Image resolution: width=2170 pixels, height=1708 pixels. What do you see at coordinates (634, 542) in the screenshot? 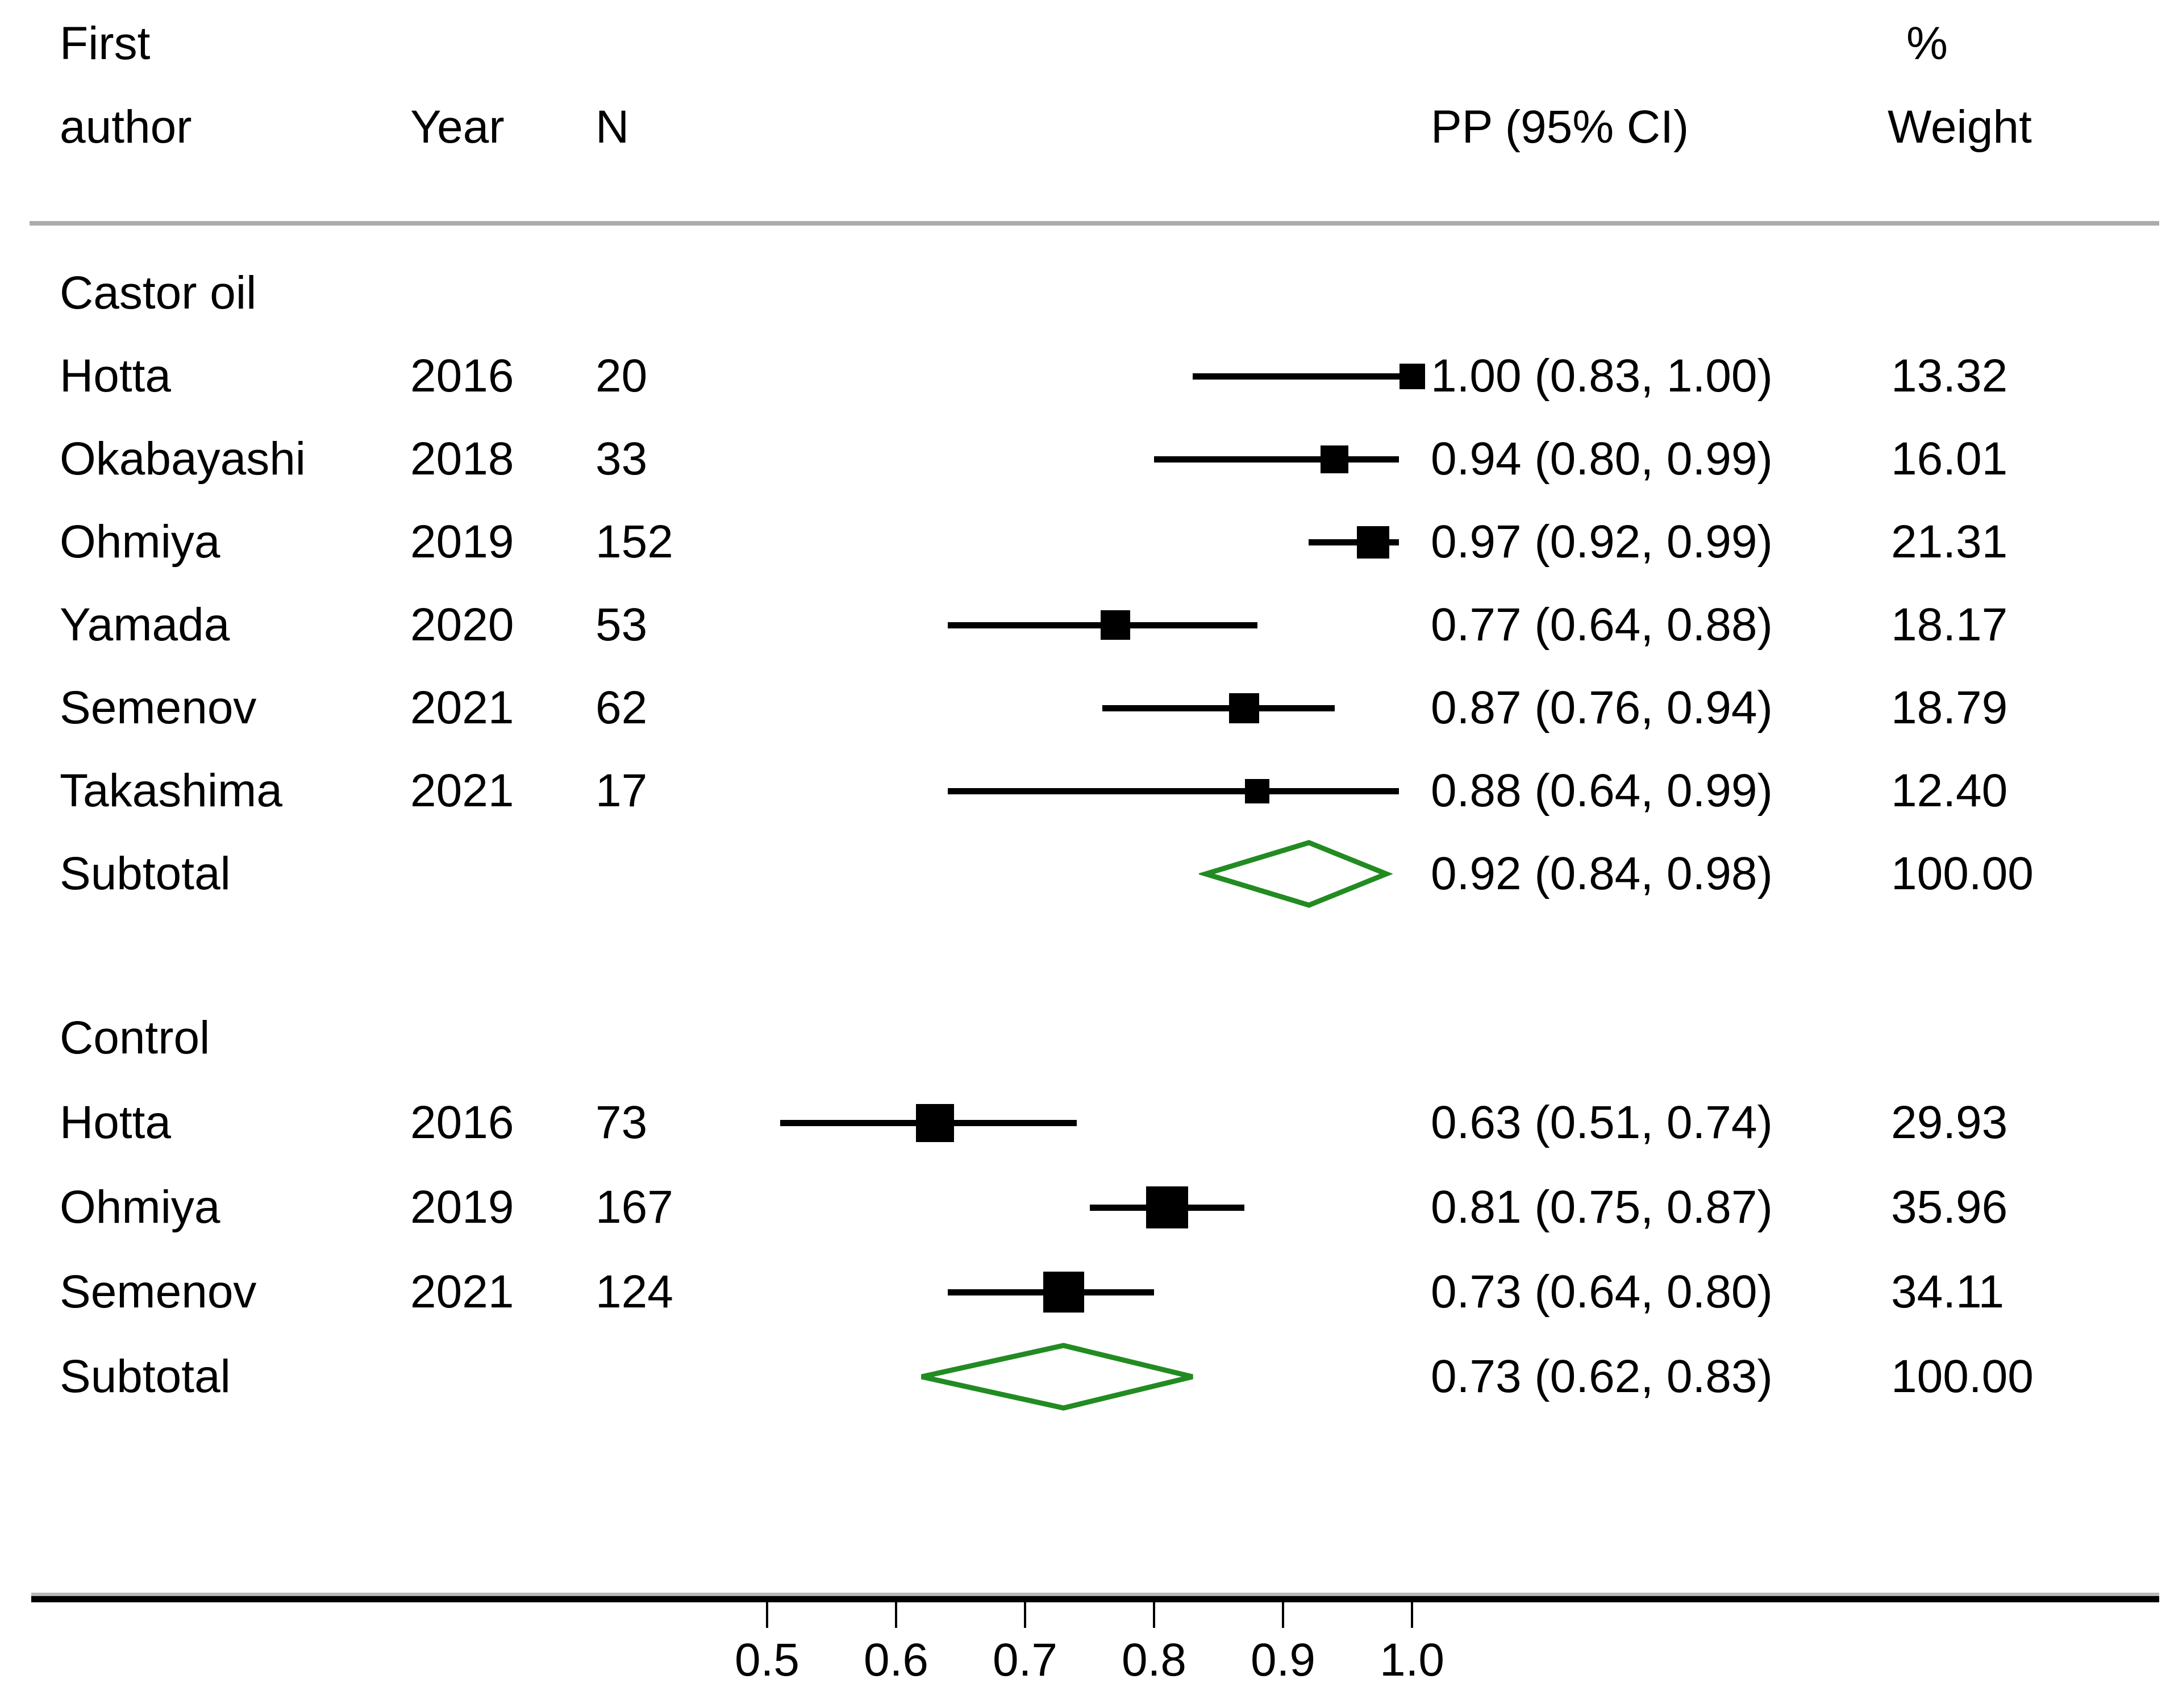
I see `study-n: 152` at bounding box center [634, 542].